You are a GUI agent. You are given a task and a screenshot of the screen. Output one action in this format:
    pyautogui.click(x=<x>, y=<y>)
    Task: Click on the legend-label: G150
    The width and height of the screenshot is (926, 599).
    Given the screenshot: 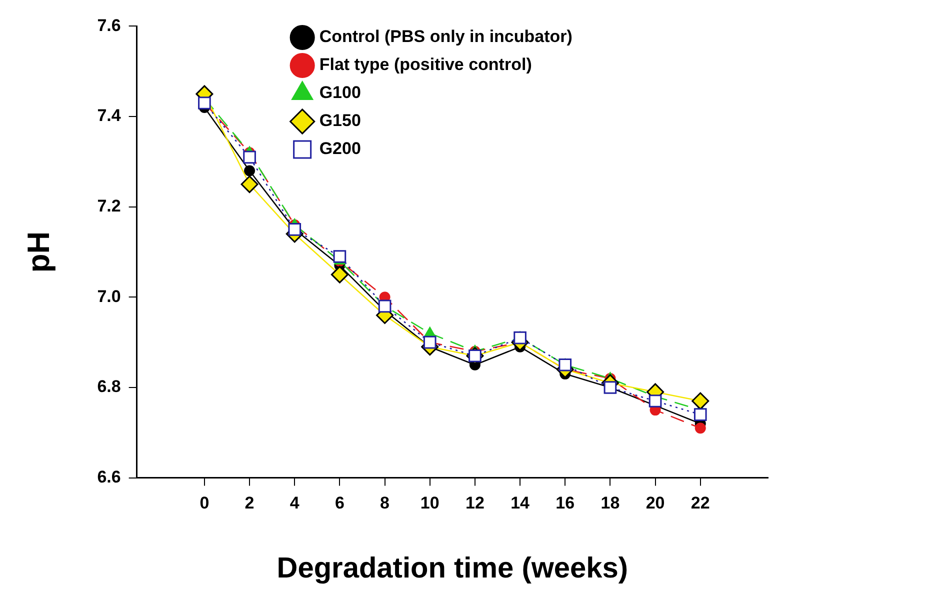 What is the action you would take?
    pyautogui.click(x=340, y=120)
    